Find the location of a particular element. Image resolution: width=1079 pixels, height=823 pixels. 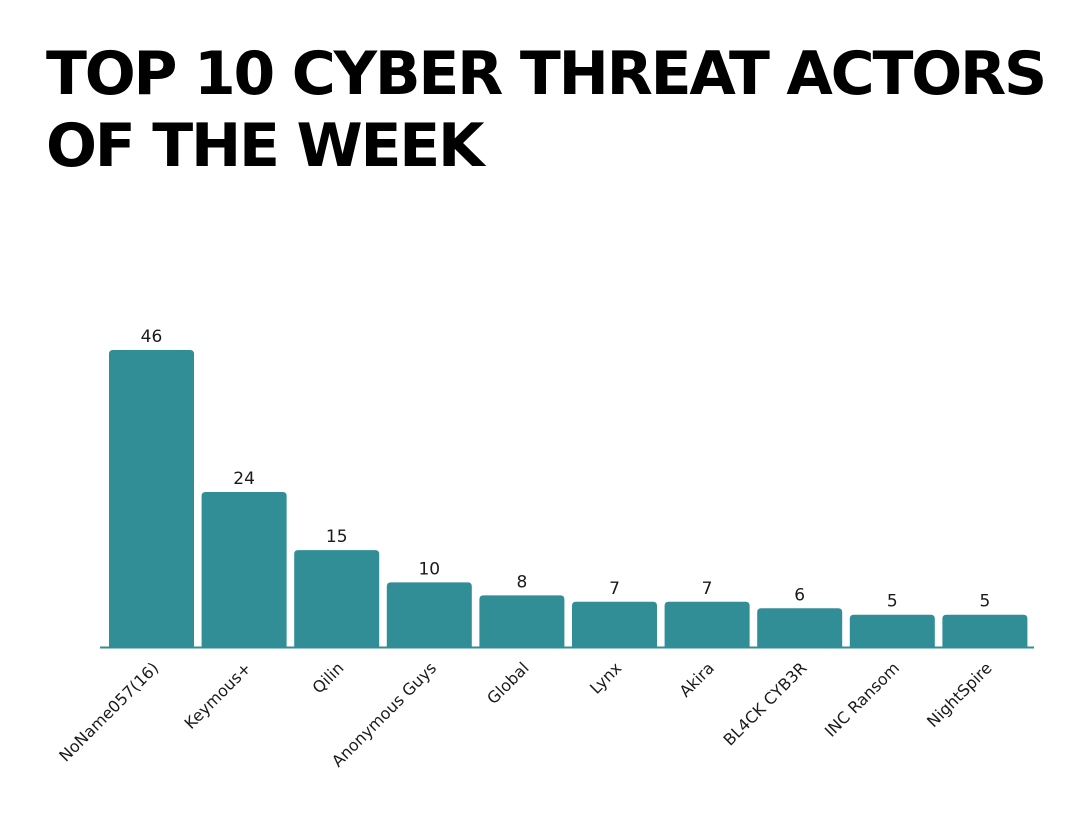

category-label-3: Anonymous Guys is located at coordinates (384, 714).